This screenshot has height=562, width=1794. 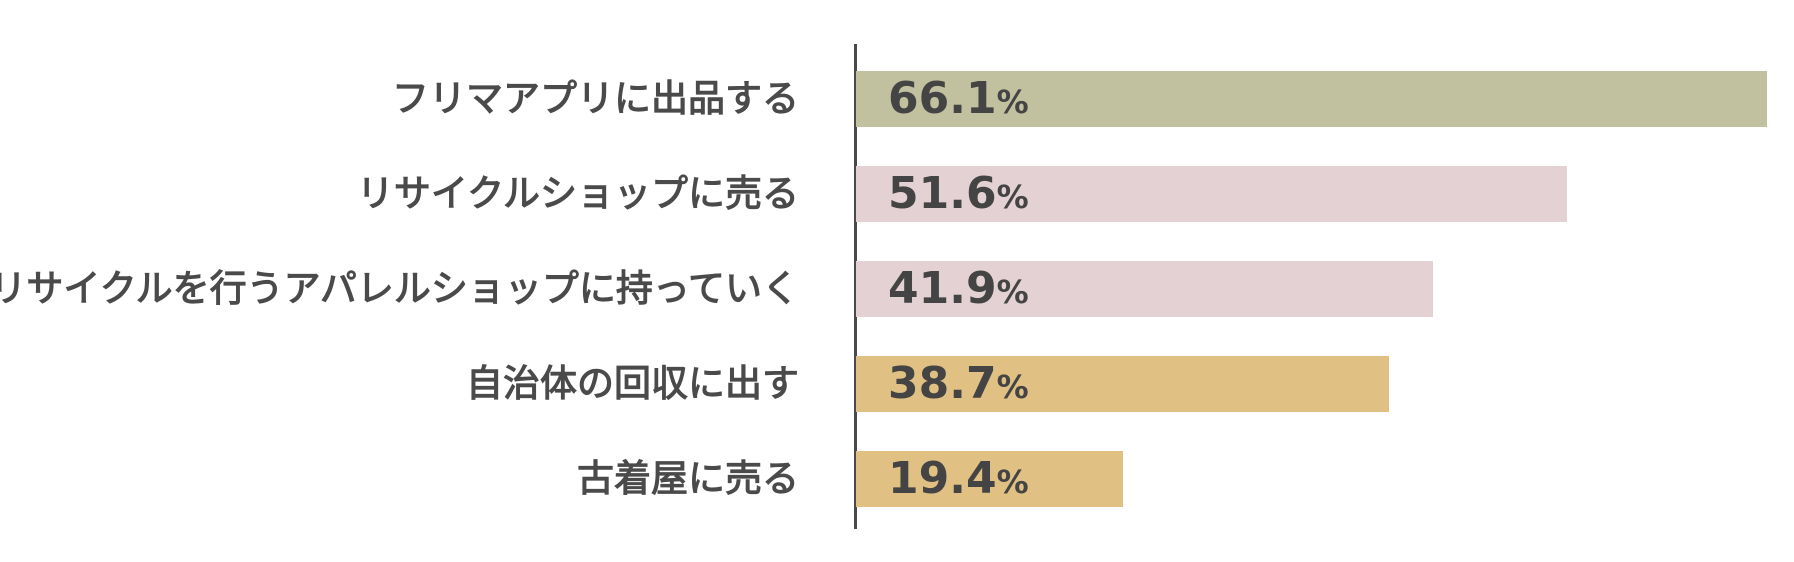 I want to click on data-label: 19.4%, so click(x=958, y=479).